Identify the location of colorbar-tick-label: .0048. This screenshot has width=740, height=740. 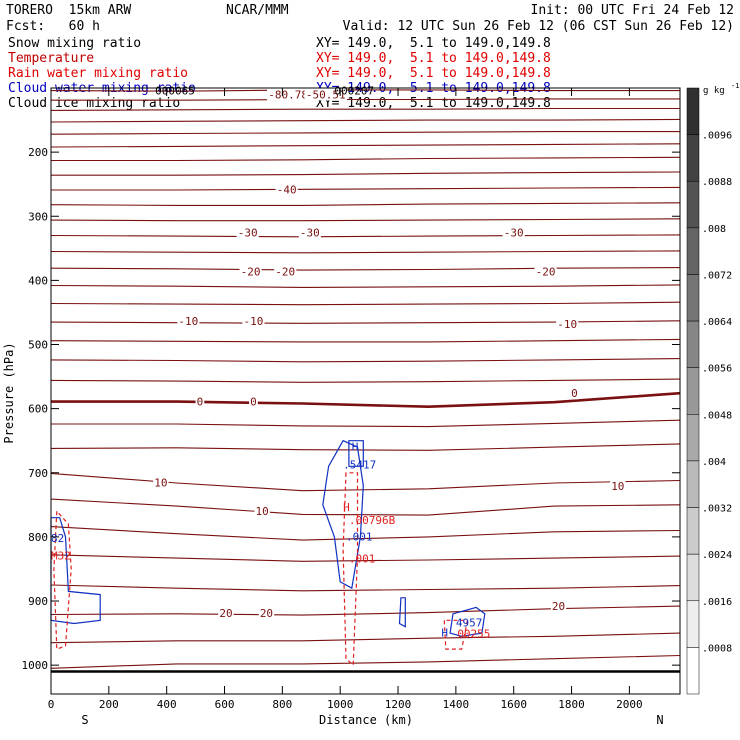
(717, 415).